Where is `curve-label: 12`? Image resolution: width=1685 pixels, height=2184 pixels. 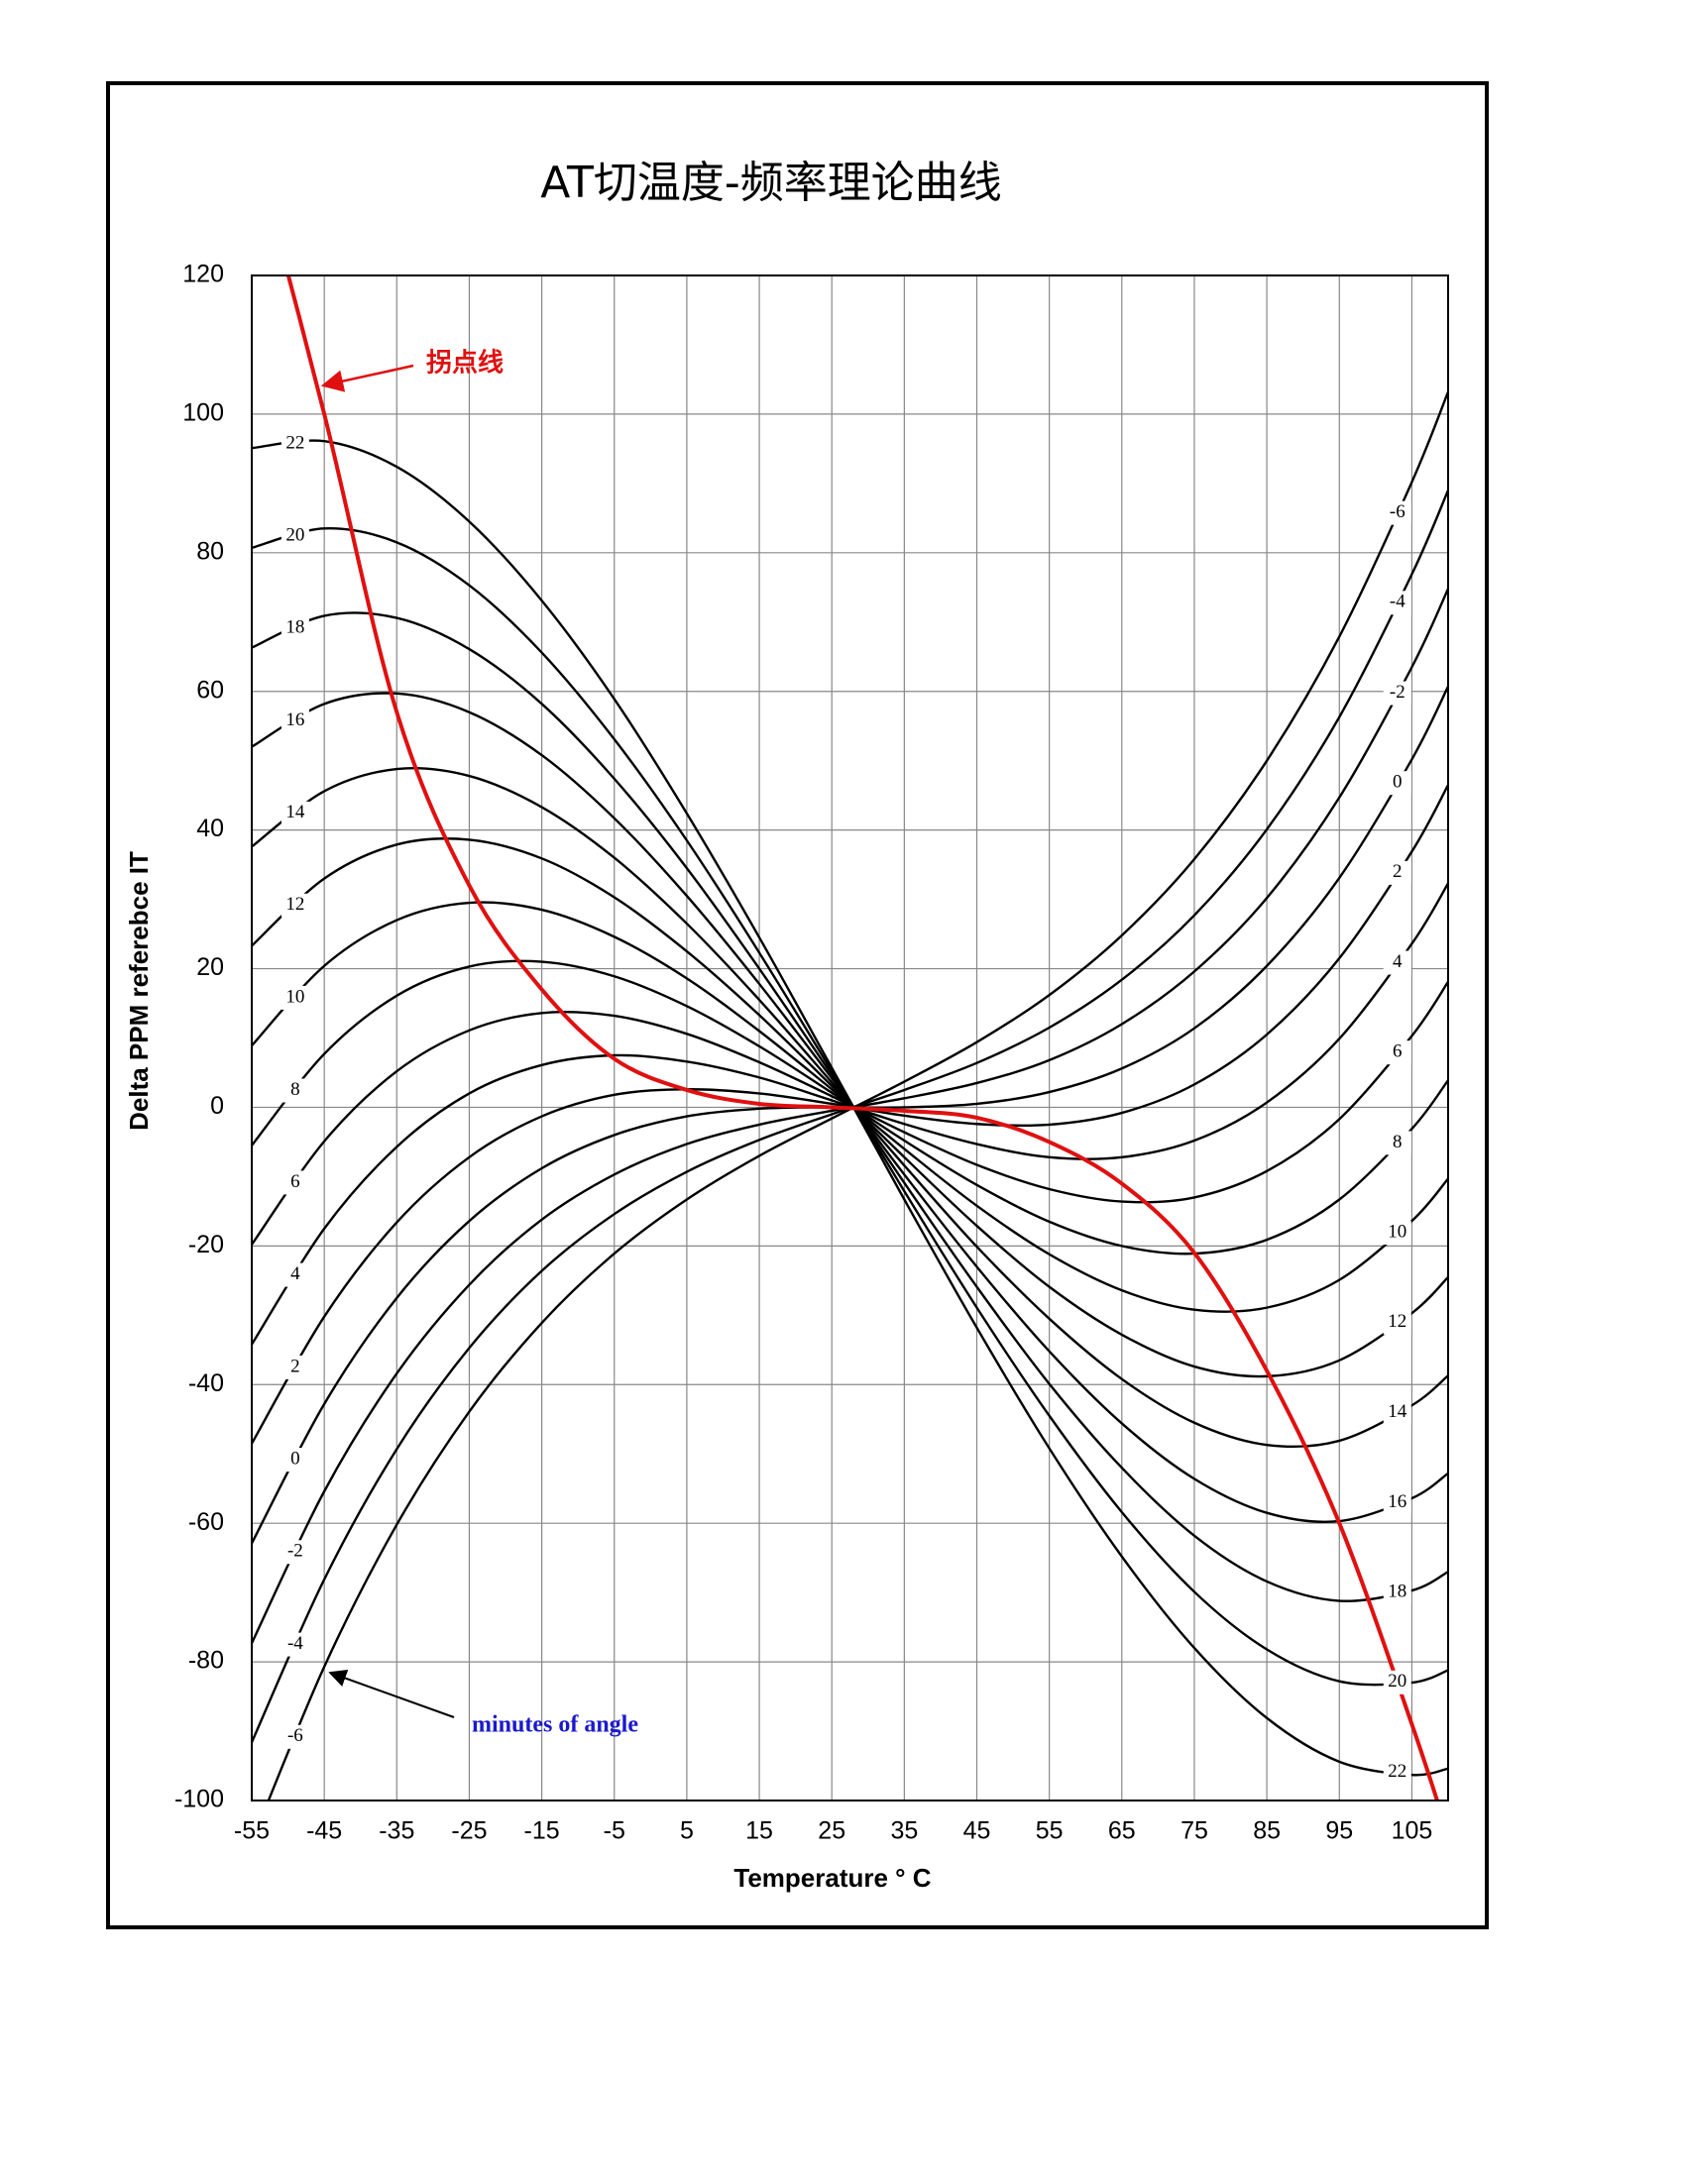 curve-label: 12 is located at coordinates (1397, 1321).